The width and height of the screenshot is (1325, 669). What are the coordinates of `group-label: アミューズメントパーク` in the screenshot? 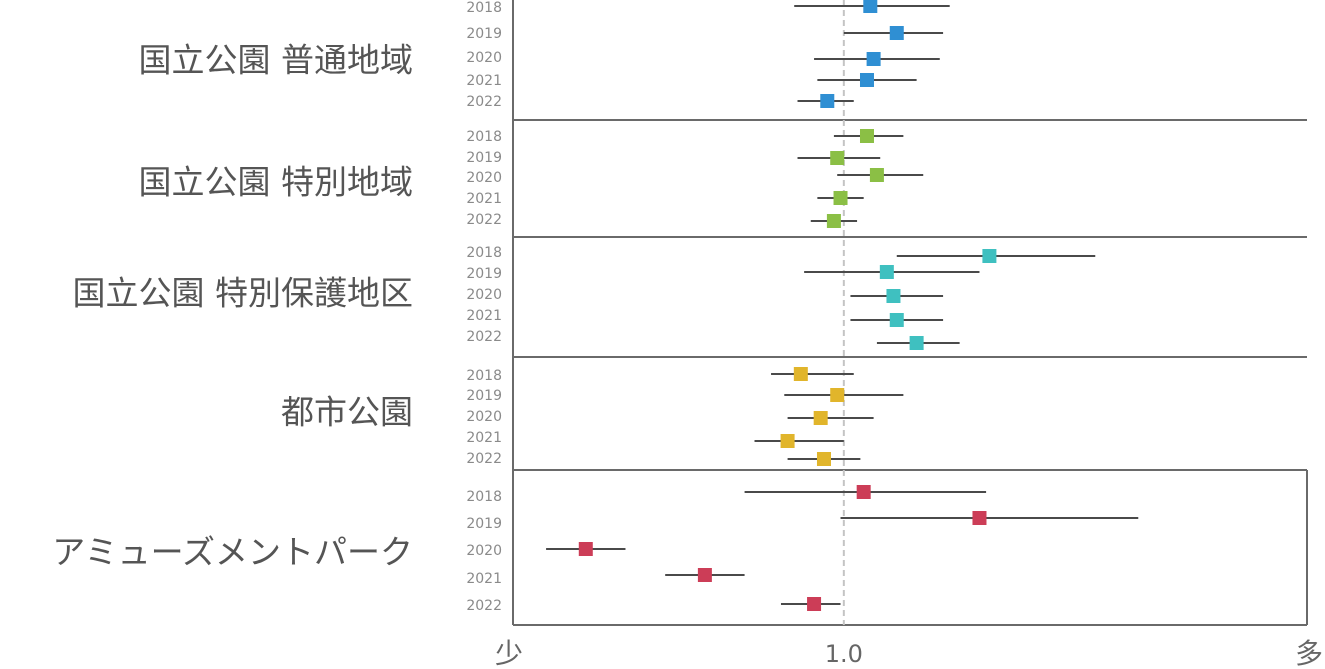 It's located at (232, 552).